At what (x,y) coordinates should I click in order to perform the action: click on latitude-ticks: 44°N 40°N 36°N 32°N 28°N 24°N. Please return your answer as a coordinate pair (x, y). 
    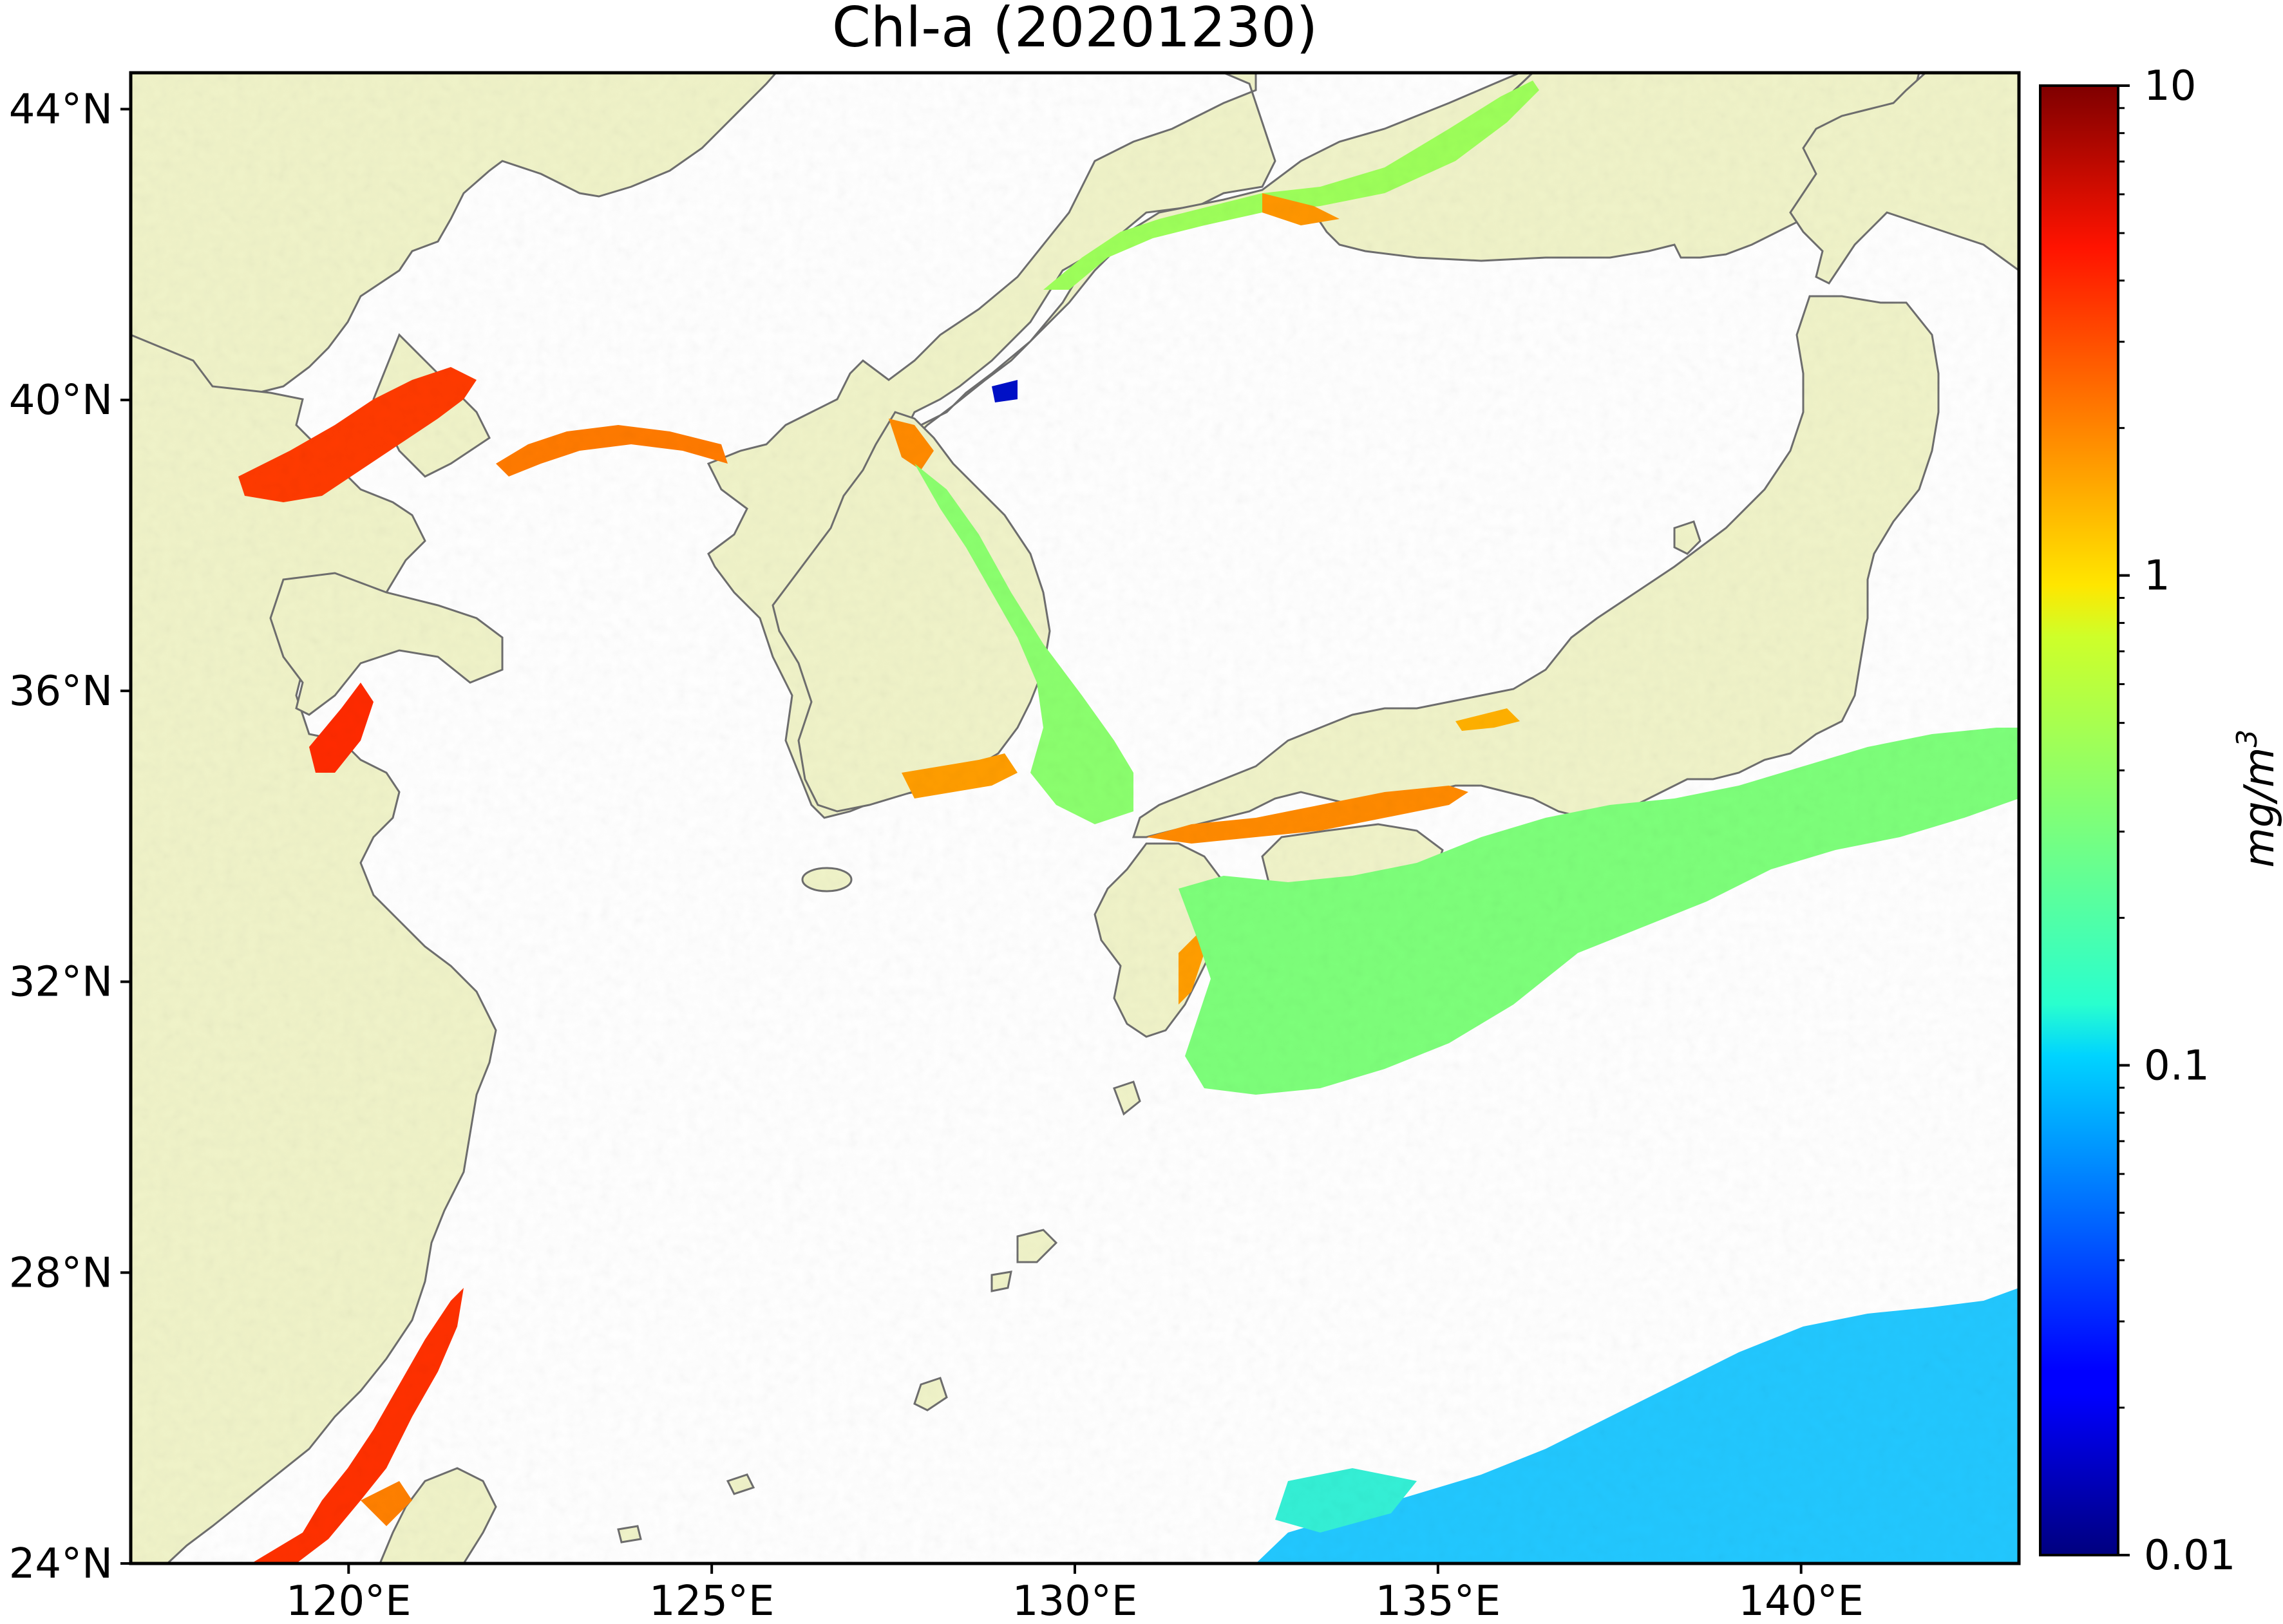
    Looking at the image, I should click on (70, 837).